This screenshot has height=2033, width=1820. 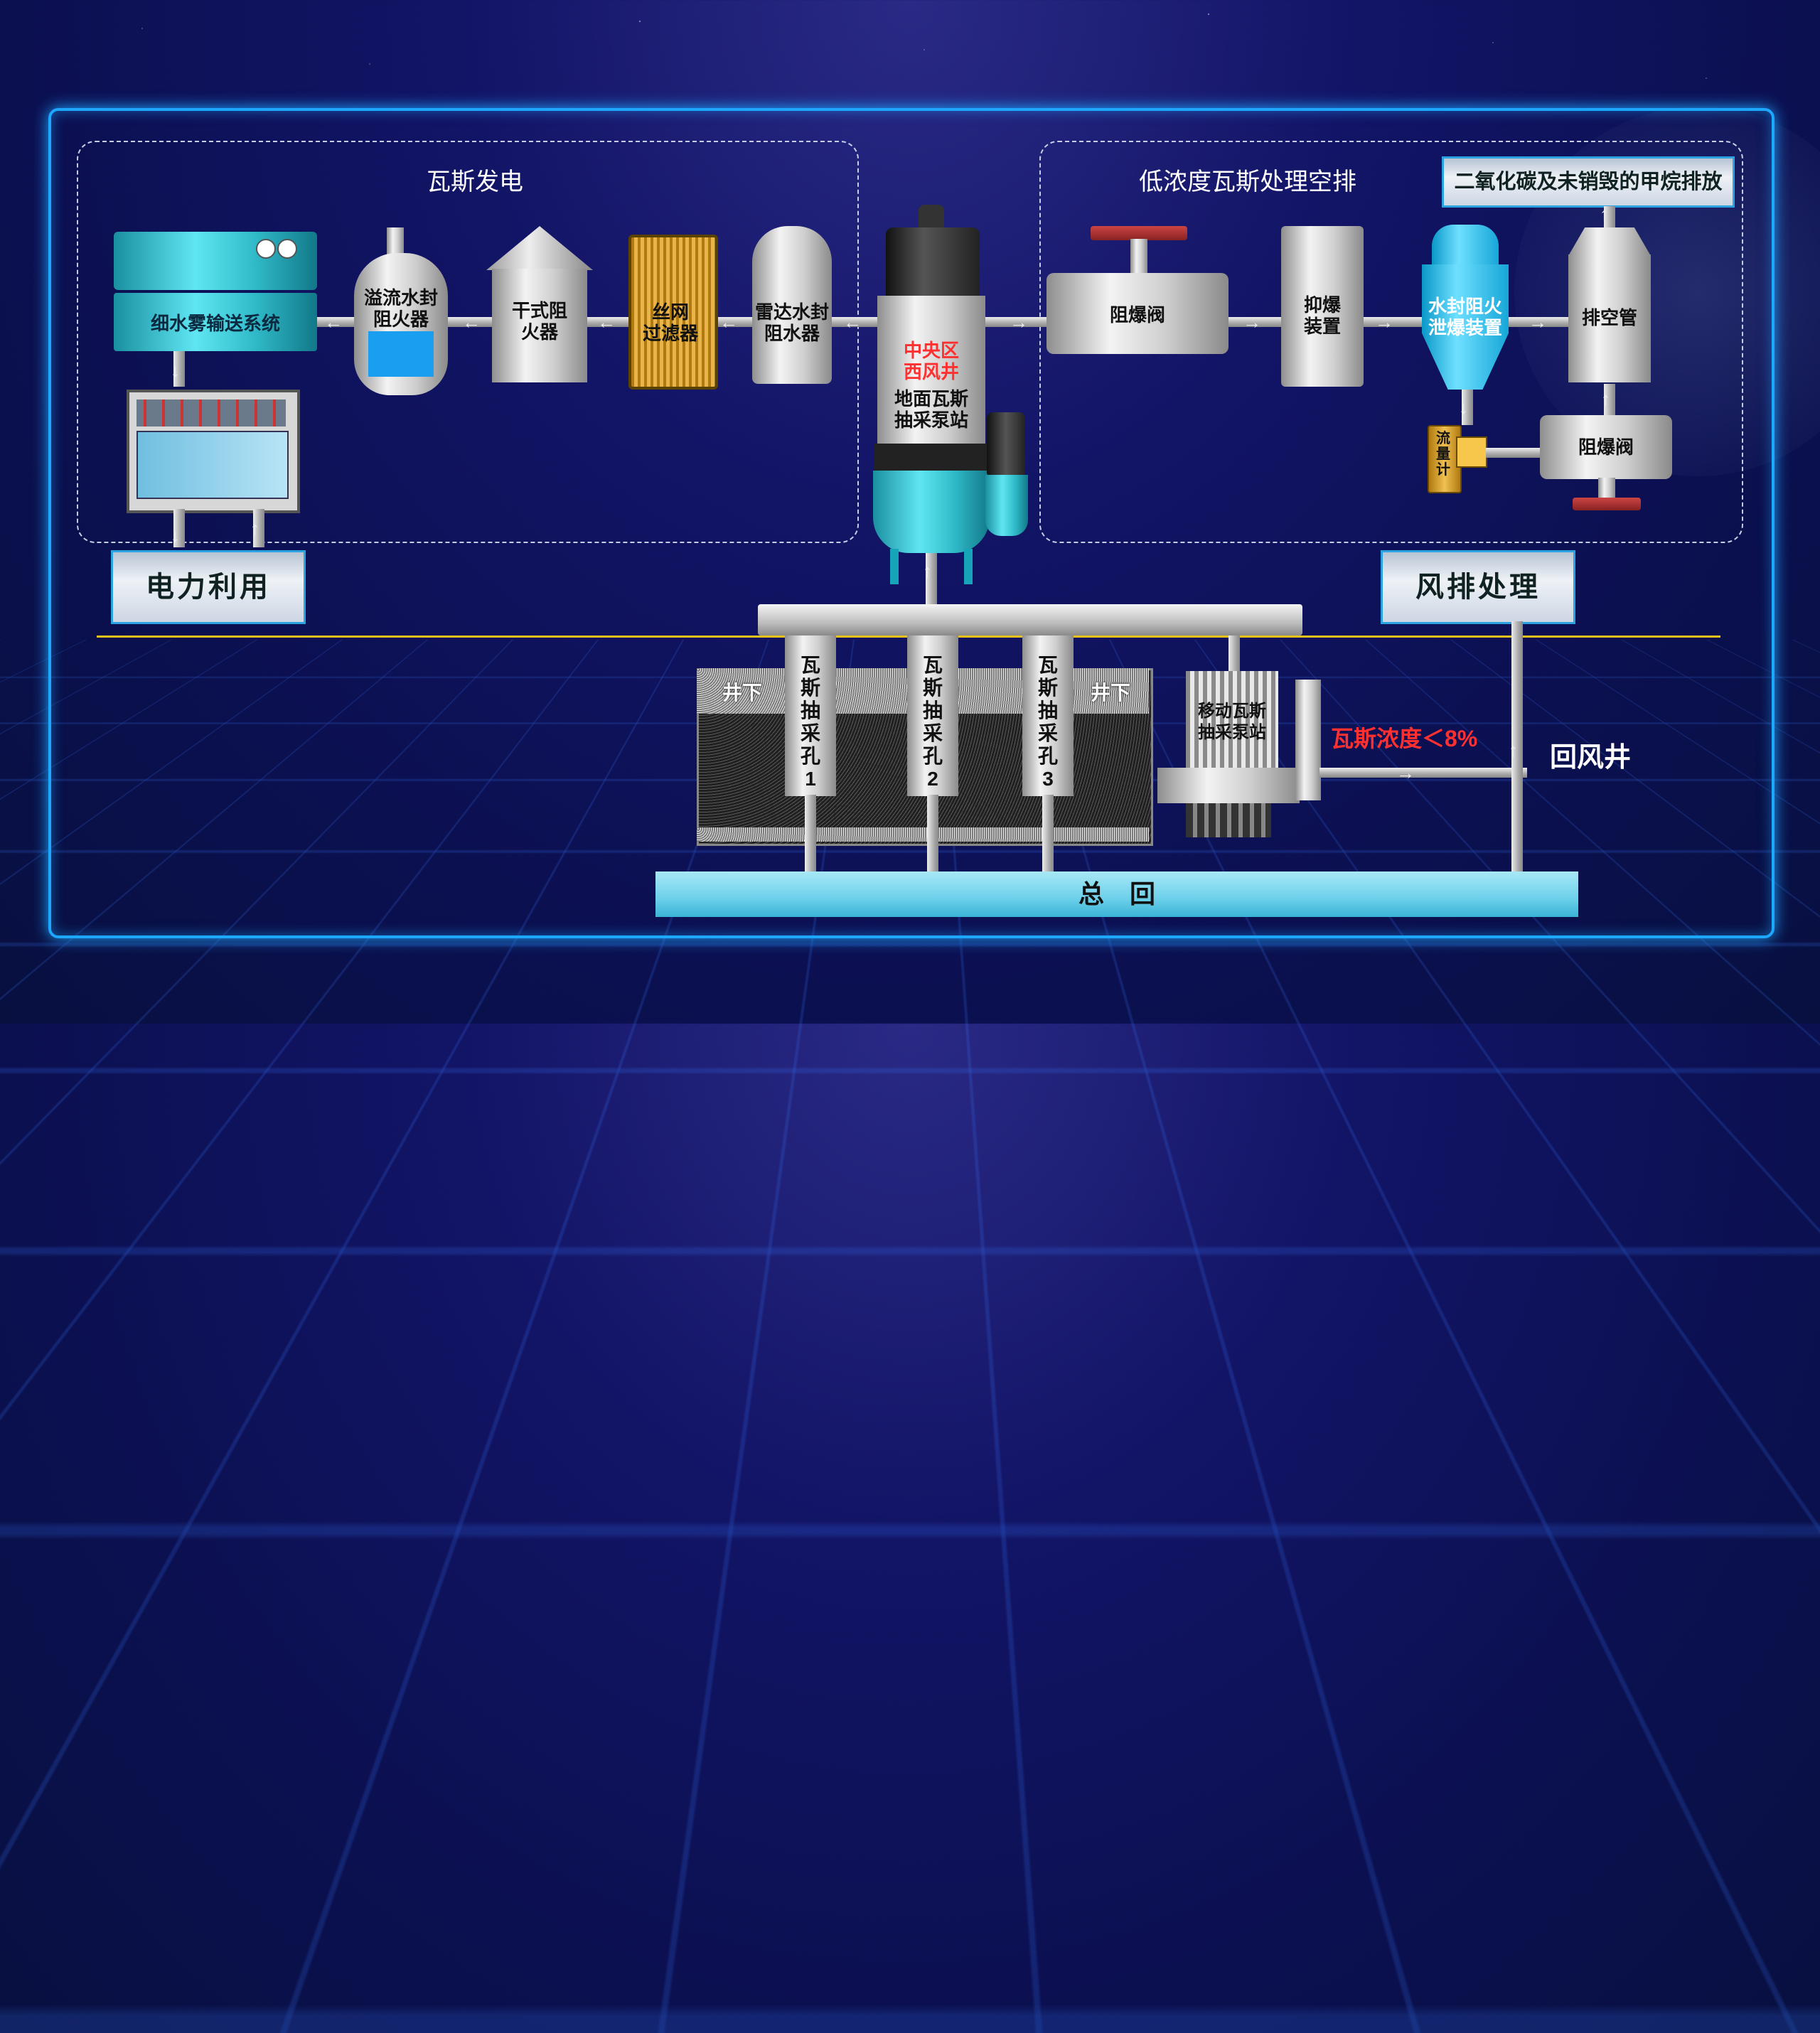 I want to click on mesh-filter-line1: 丝网, so click(x=670, y=312).